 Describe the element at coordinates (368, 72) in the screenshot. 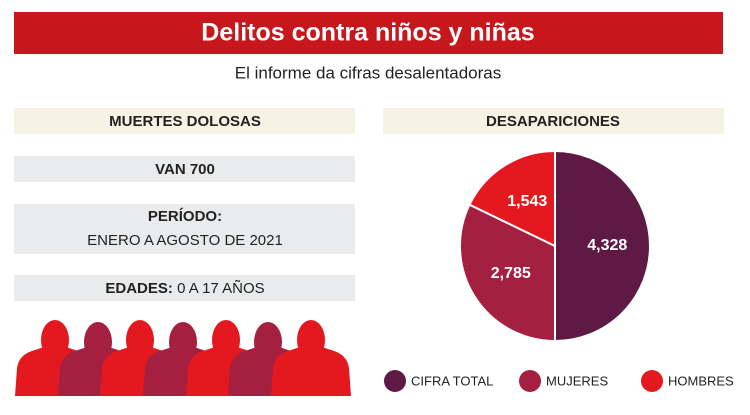

I see `subtitle: El informe da cifras desalentadoras` at that location.